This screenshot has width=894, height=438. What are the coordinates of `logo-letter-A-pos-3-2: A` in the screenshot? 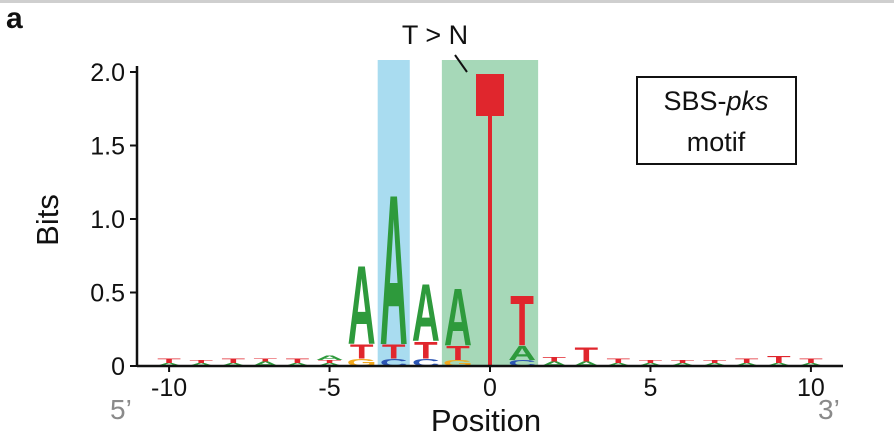 It's located at (394, 270).